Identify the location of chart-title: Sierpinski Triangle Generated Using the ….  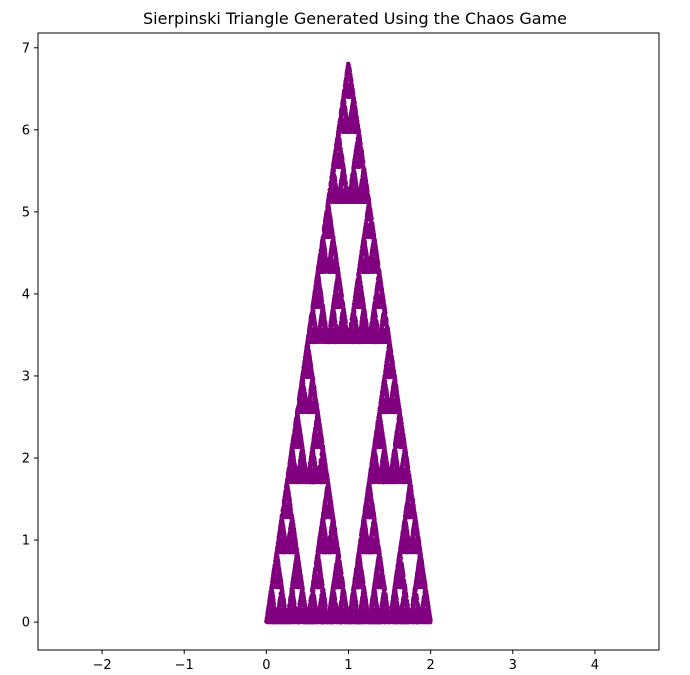
(355, 18).